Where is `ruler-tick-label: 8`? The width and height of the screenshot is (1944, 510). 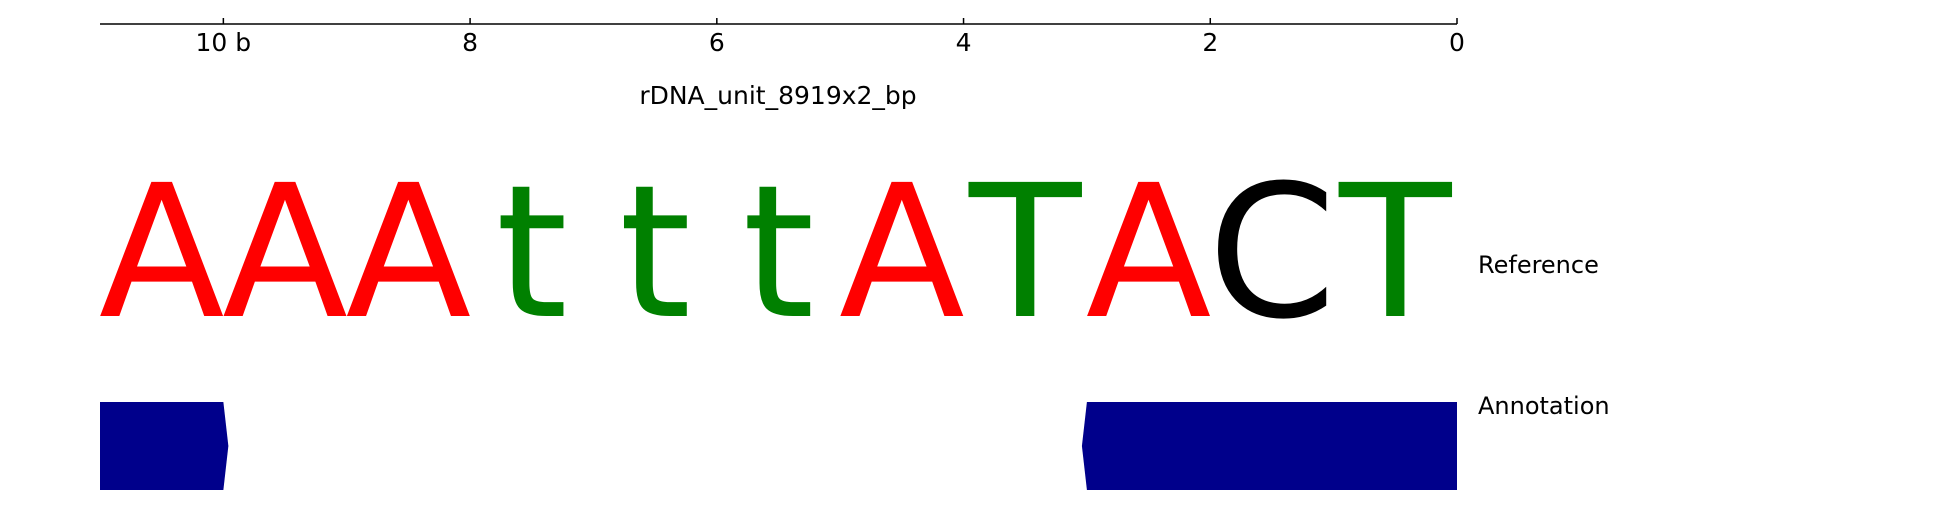 ruler-tick-label: 8 is located at coordinates (470, 42).